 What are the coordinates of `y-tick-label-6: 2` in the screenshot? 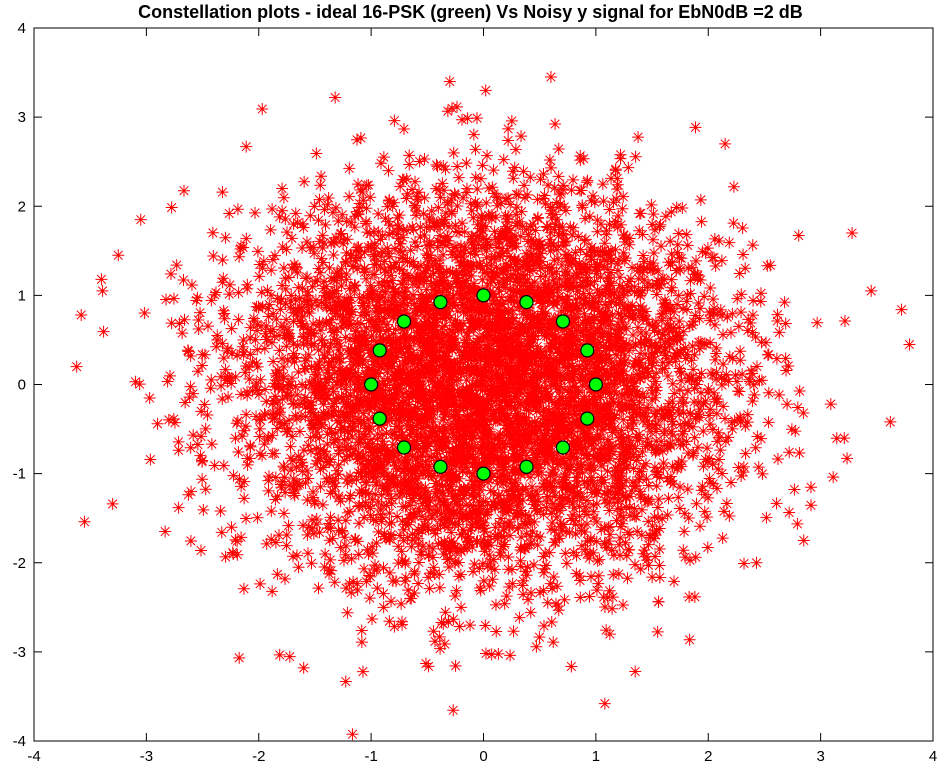 It's located at (22, 206).